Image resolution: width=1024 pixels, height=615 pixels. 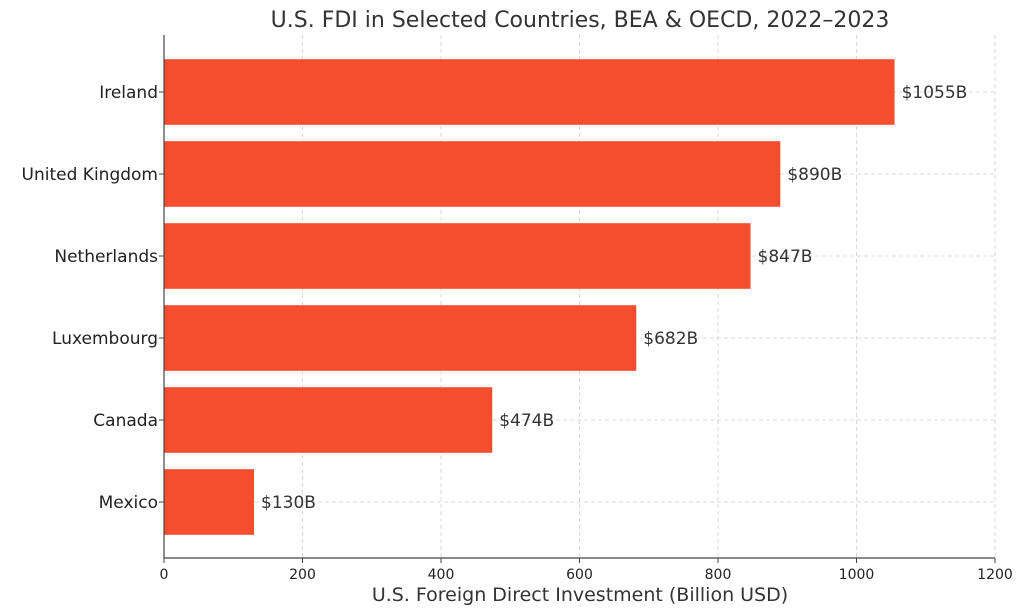 I want to click on x-tick-label: 200, so click(x=302, y=575).